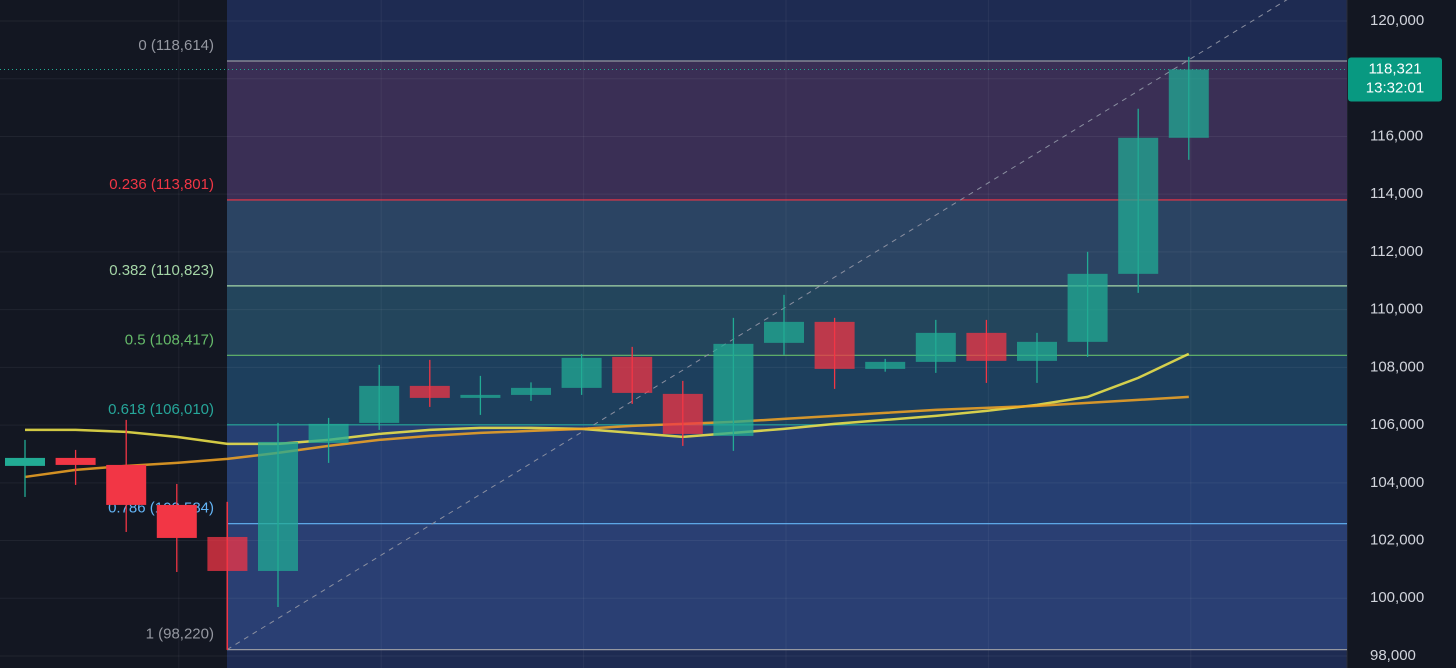 The width and height of the screenshot is (1456, 668). I want to click on y-tick-label: 112,000, so click(1396, 251).